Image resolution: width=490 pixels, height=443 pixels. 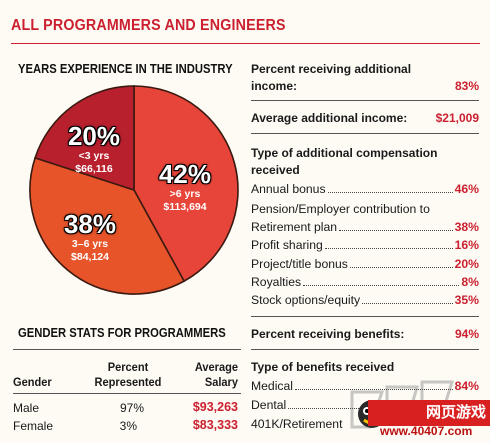 What do you see at coordinates (94, 156) in the screenshot?
I see `pie-cat-lt3: <3 yrs` at bounding box center [94, 156].